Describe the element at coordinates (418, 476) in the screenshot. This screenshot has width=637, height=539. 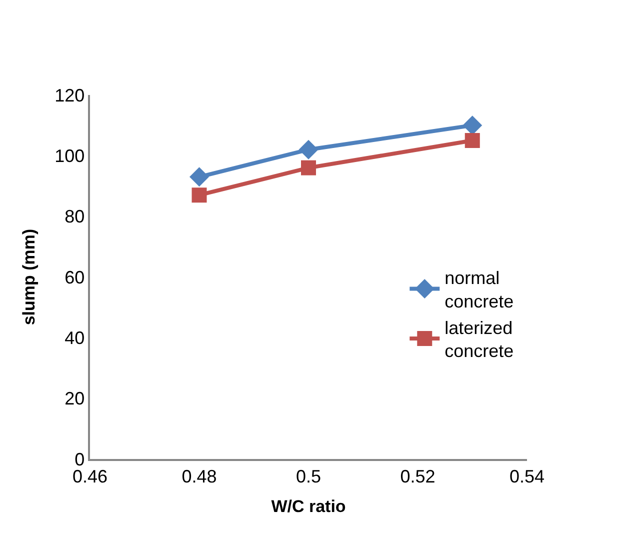
I see `x-tick-label: 0.52` at that location.